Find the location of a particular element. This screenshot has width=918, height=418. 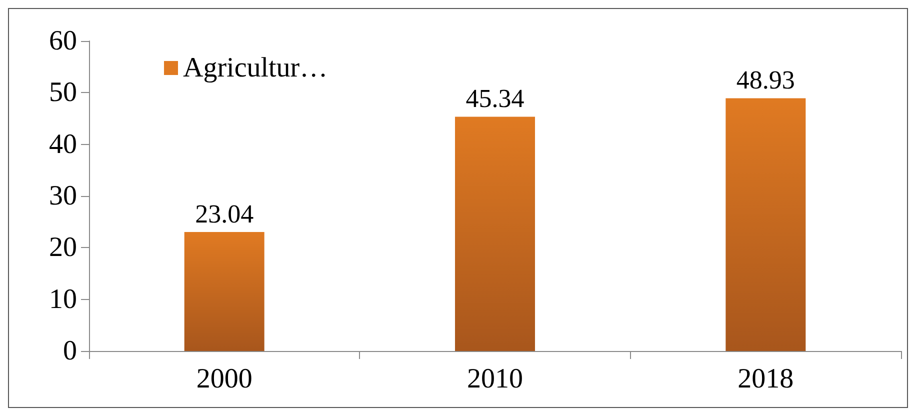

x-tick-label: 2018 is located at coordinates (766, 379).